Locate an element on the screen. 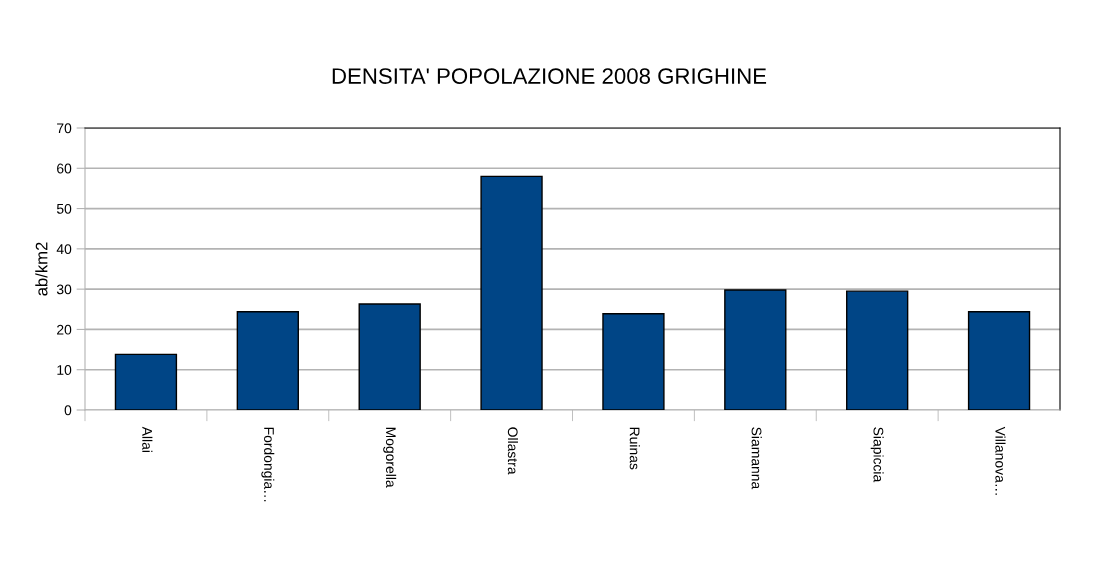 This screenshot has height=561, width=1098. chart-title: DENSITA' POPOLAZIONE 2008 GRIGHINE is located at coordinates (549, 76).